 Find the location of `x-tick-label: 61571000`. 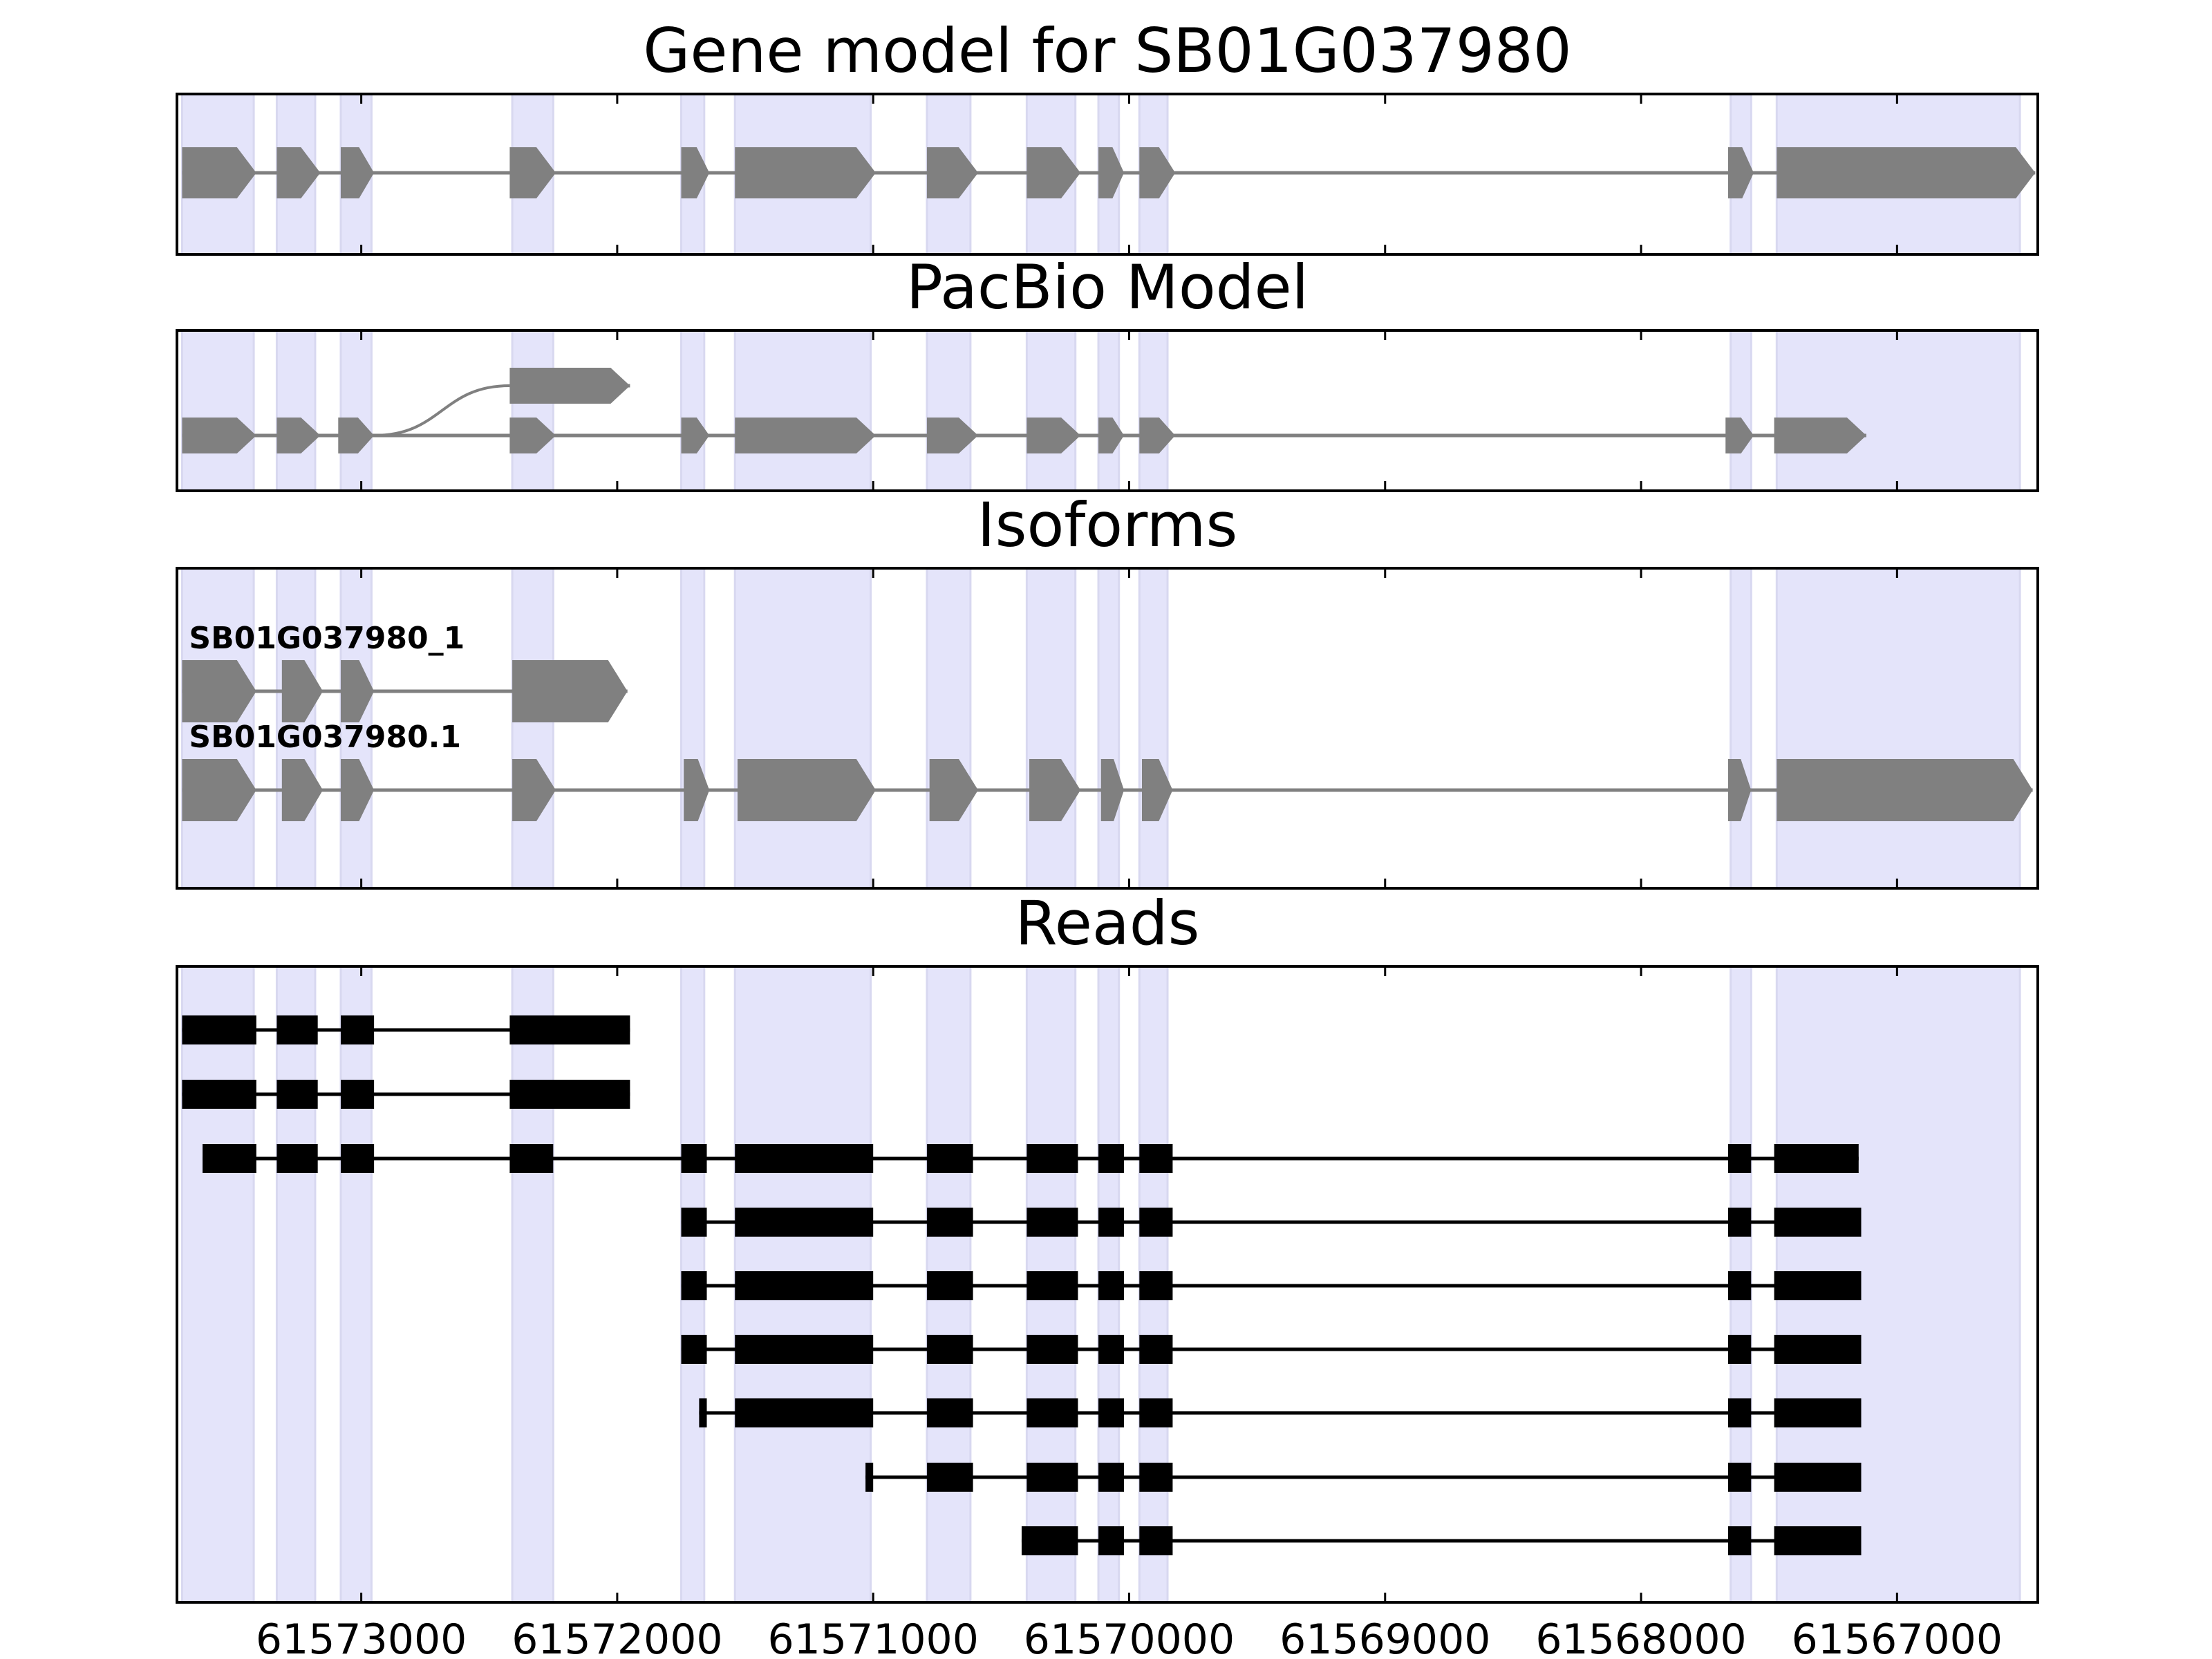

x-tick-label: 61571000 is located at coordinates (873, 1637).